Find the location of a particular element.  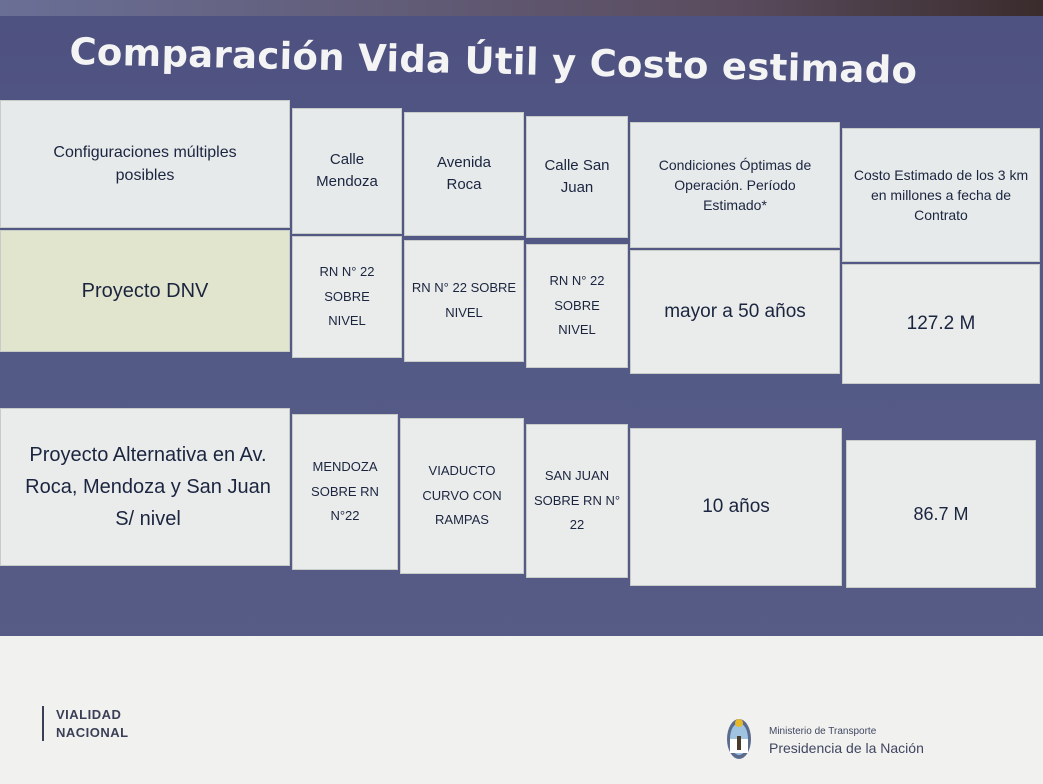

row2-sanjuan: SAN JUAN SOBRE RN N° 22 is located at coordinates (577, 501).